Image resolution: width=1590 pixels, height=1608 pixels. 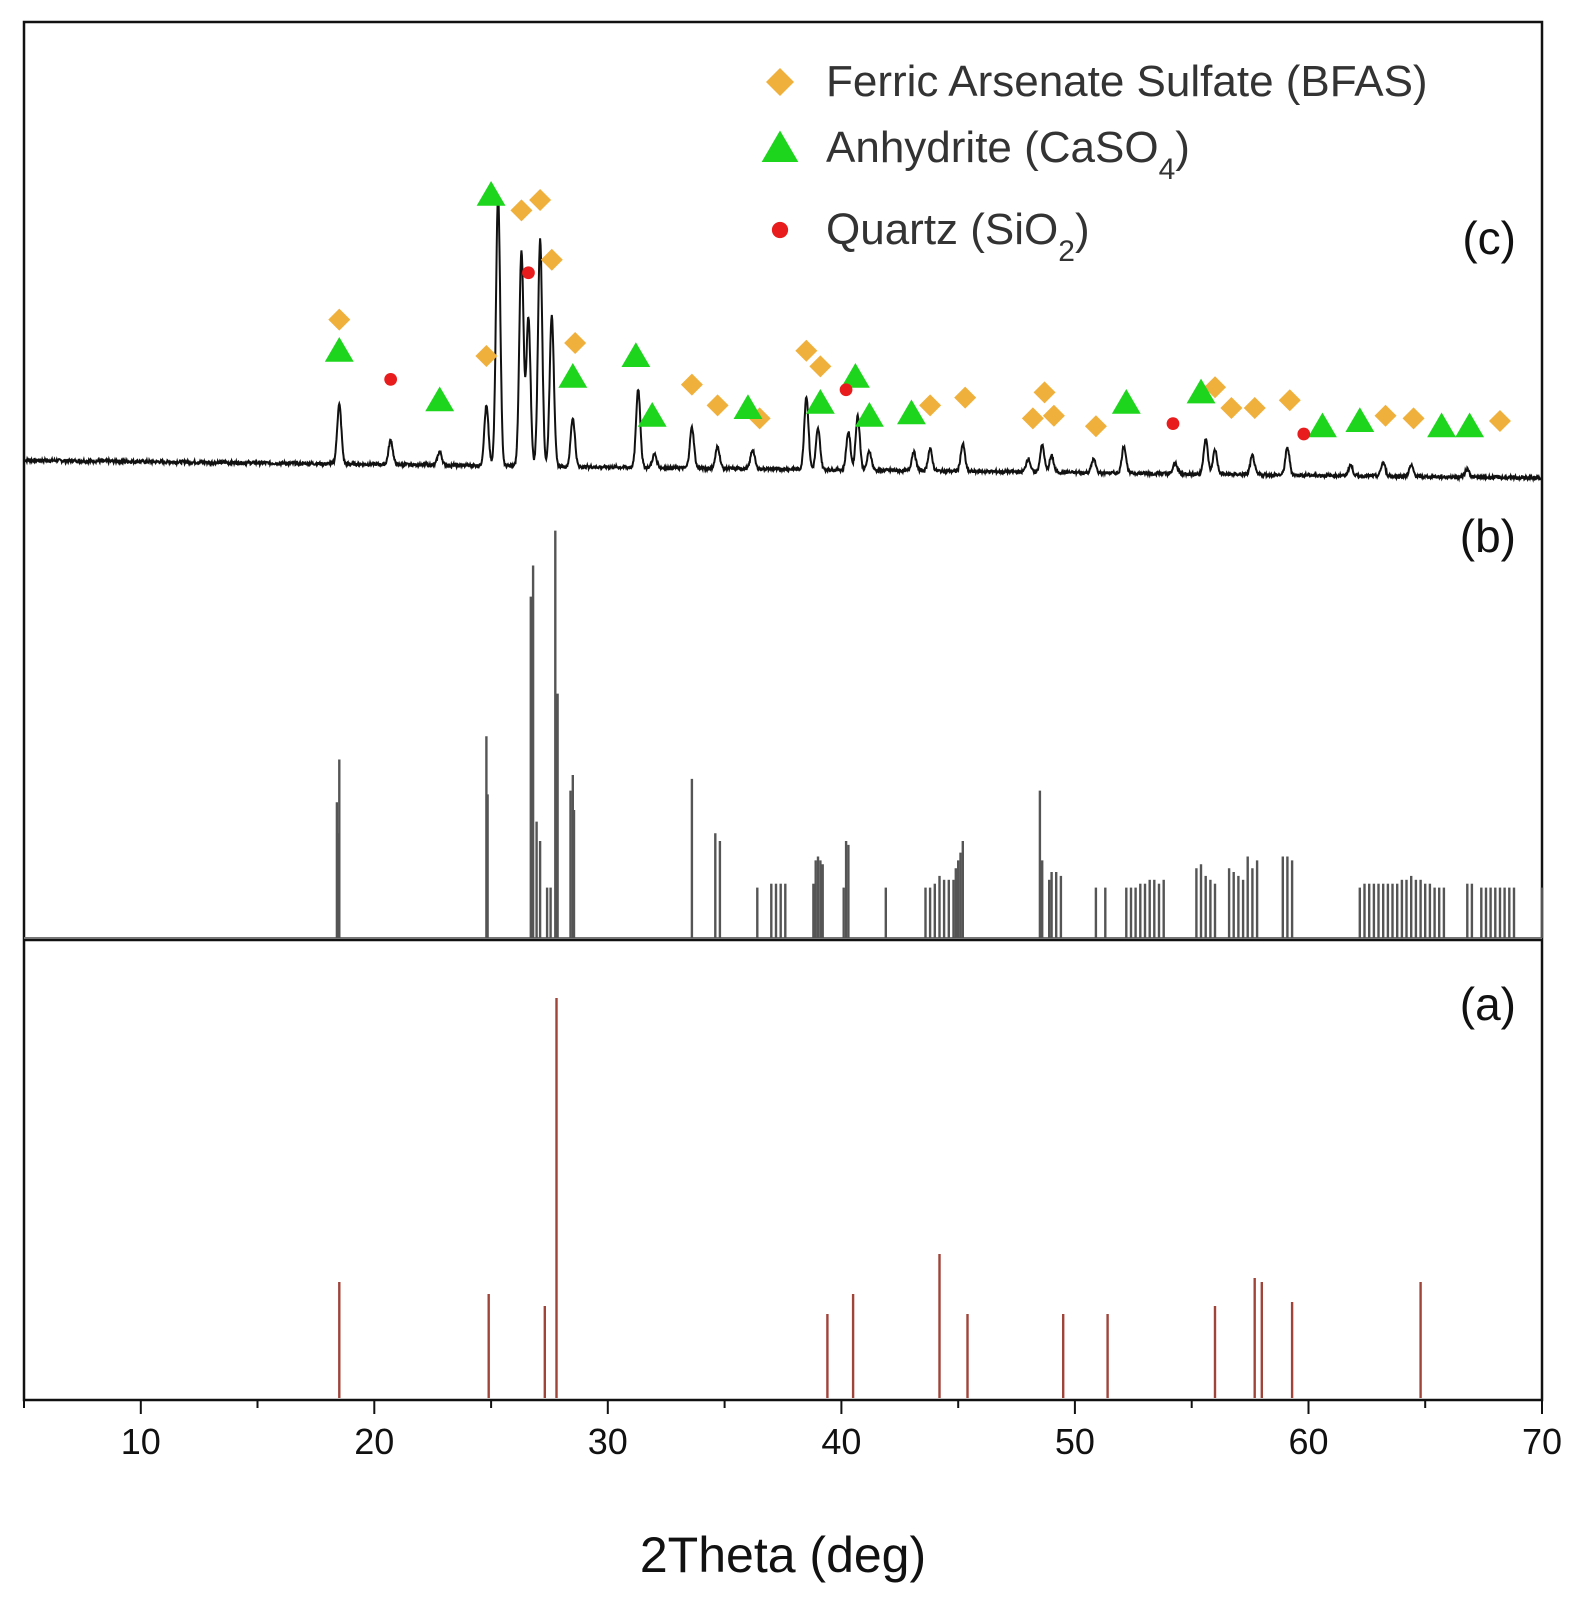 What do you see at coordinates (780, 146) in the screenshot?
I see `legend-anhydrite-marker` at bounding box center [780, 146].